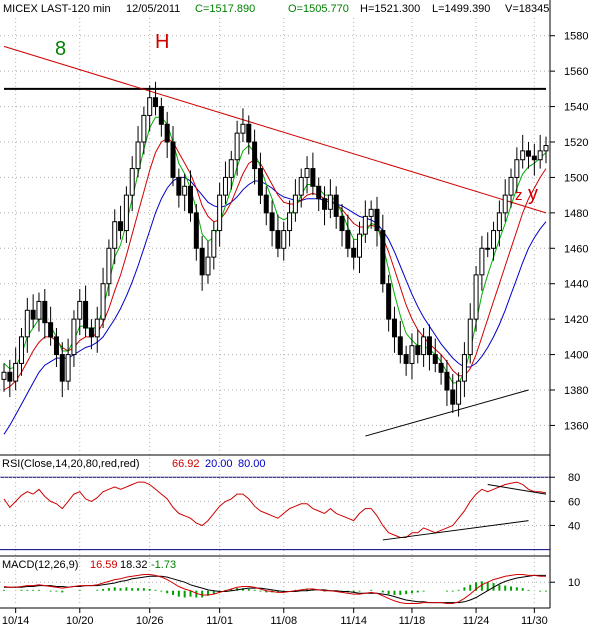  I want to click on rsi-value: 66.92, so click(186, 464).